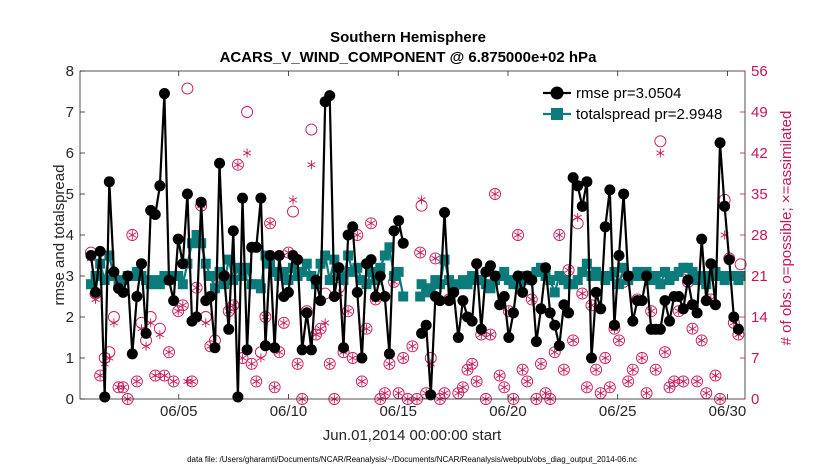 This screenshot has height=470, width=830. Describe the element at coordinates (70, 276) in the screenshot. I see `y-tick-label: 3` at that location.